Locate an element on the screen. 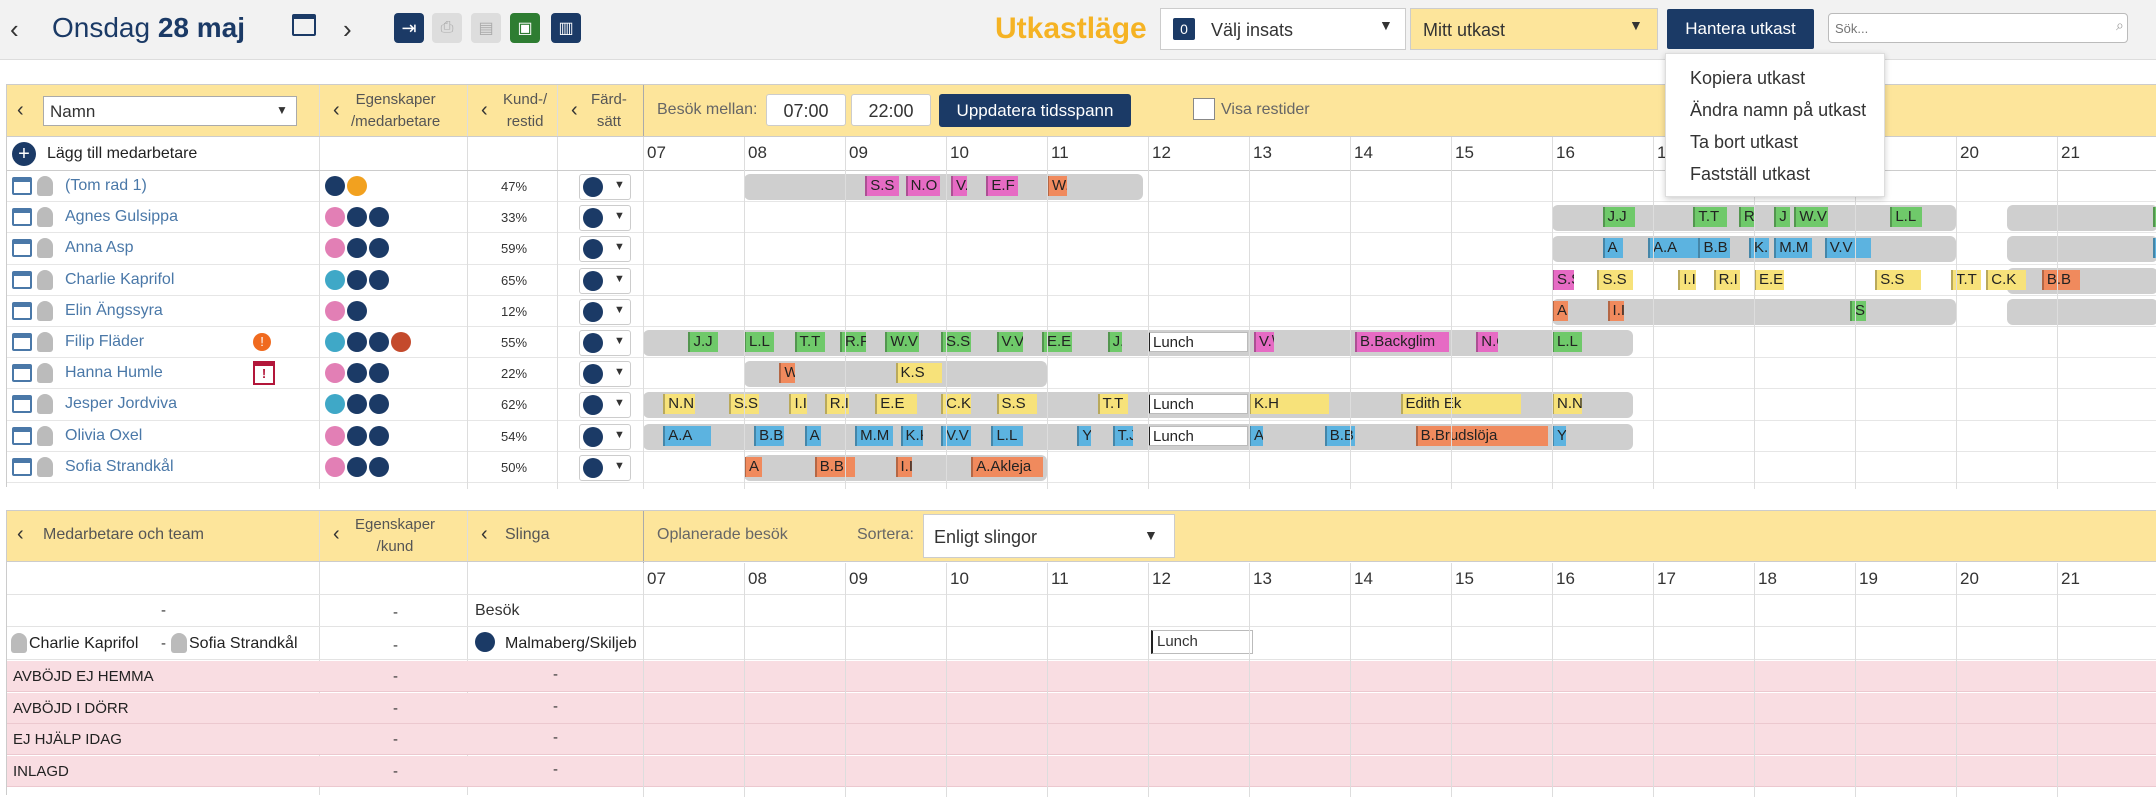 This screenshot has height=797, width=2156. name-select: Namn ▼ is located at coordinates (170, 111).